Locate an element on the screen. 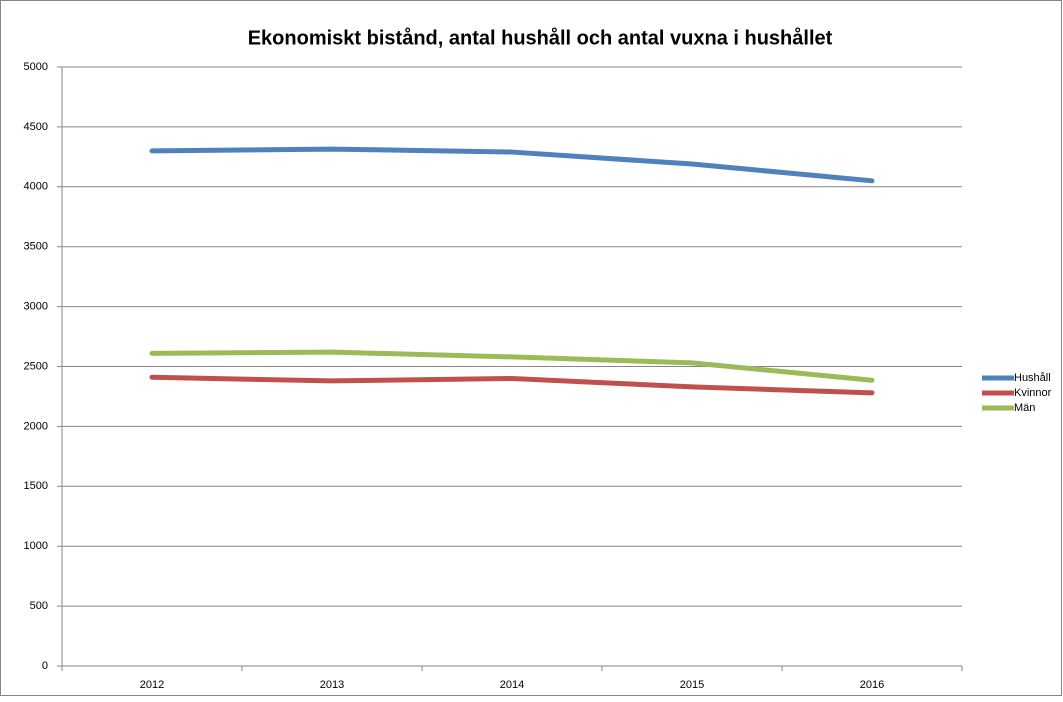 Image resolution: width=1063 pixels, height=702 pixels. y-tick-label: 3000 is located at coordinates (36, 307).